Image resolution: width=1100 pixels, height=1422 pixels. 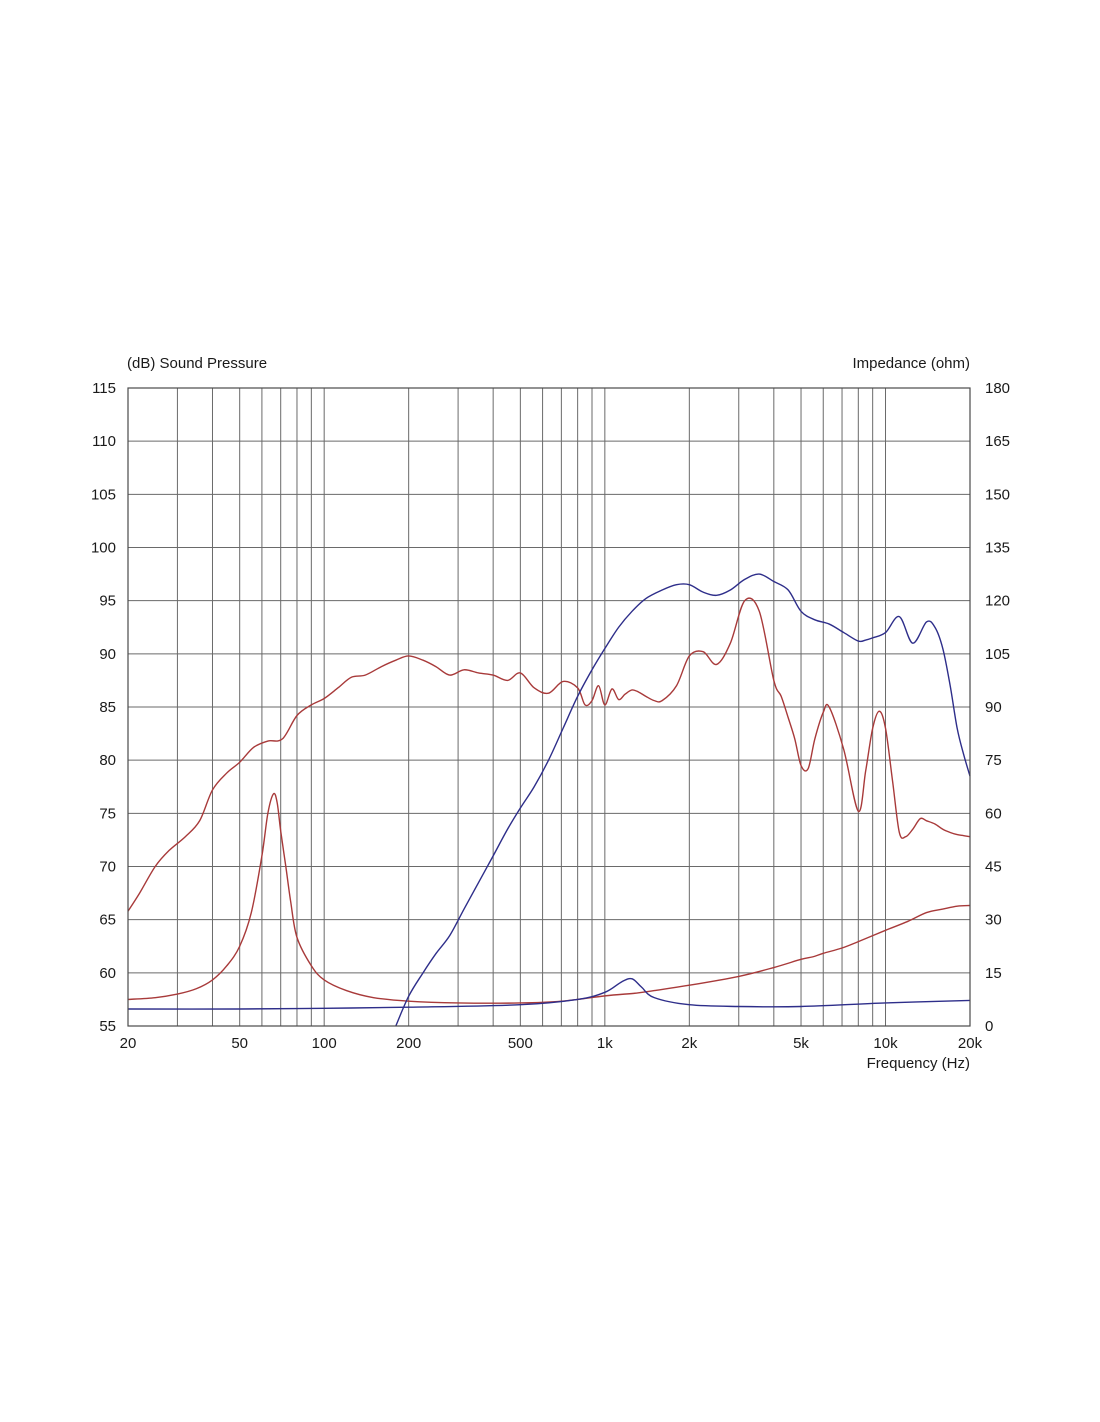 I want to click on y-left-tick-label: 80, so click(x=107, y=760).